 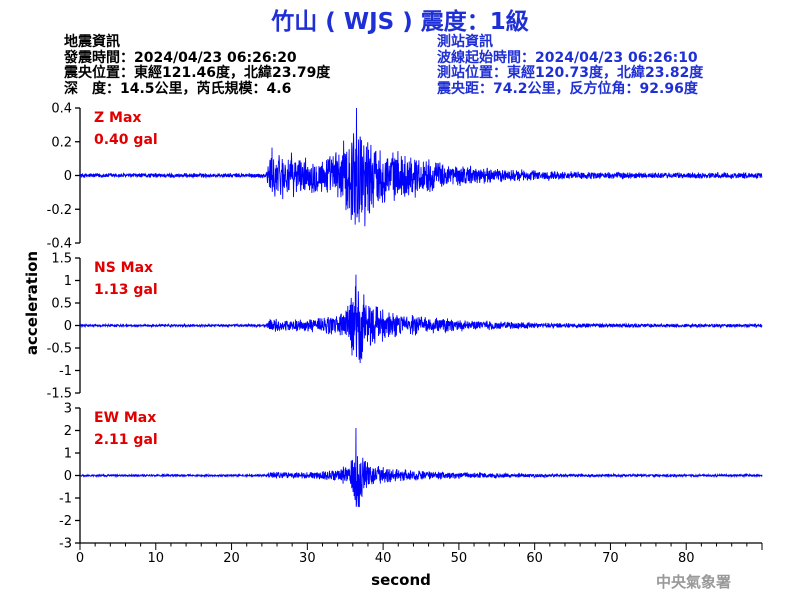 I want to click on y-tick-label: 0.4, so click(x=61, y=109).